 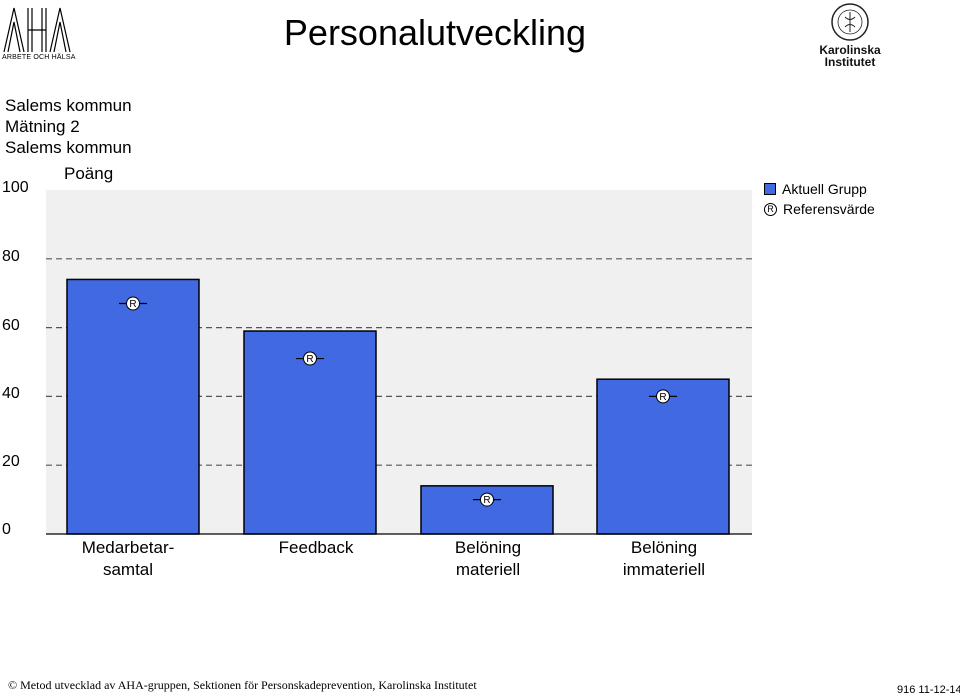 I want to click on info-line-3: Salems kommun, so click(x=68, y=147).